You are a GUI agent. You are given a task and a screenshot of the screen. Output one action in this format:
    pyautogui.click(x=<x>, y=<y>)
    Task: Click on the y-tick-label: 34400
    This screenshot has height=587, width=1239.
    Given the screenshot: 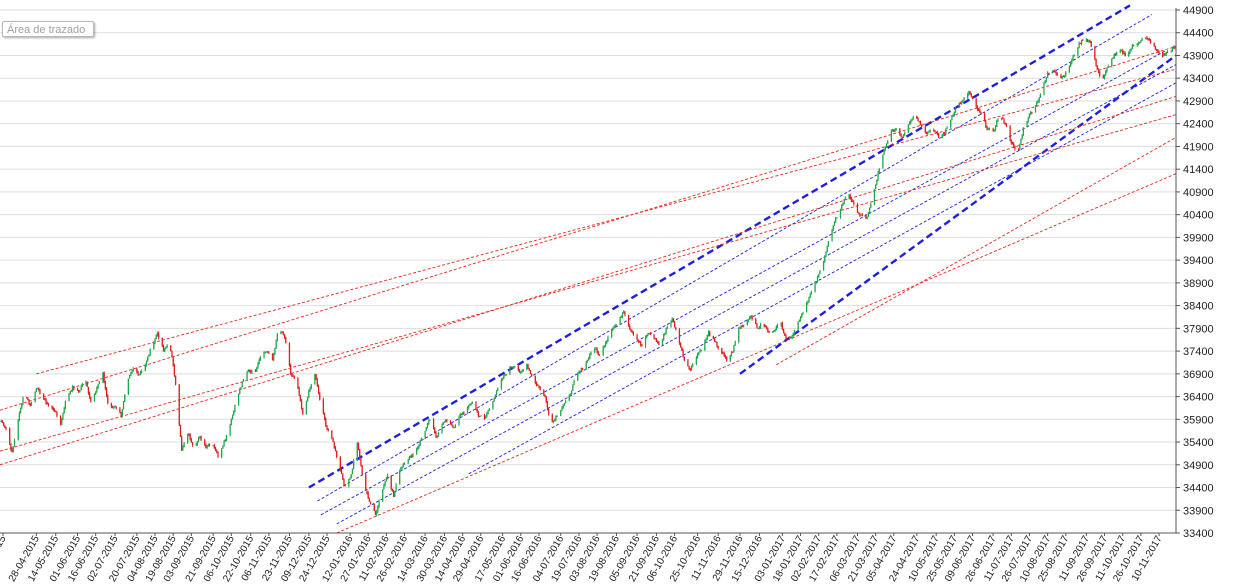 What is the action you would take?
    pyautogui.click(x=1198, y=489)
    